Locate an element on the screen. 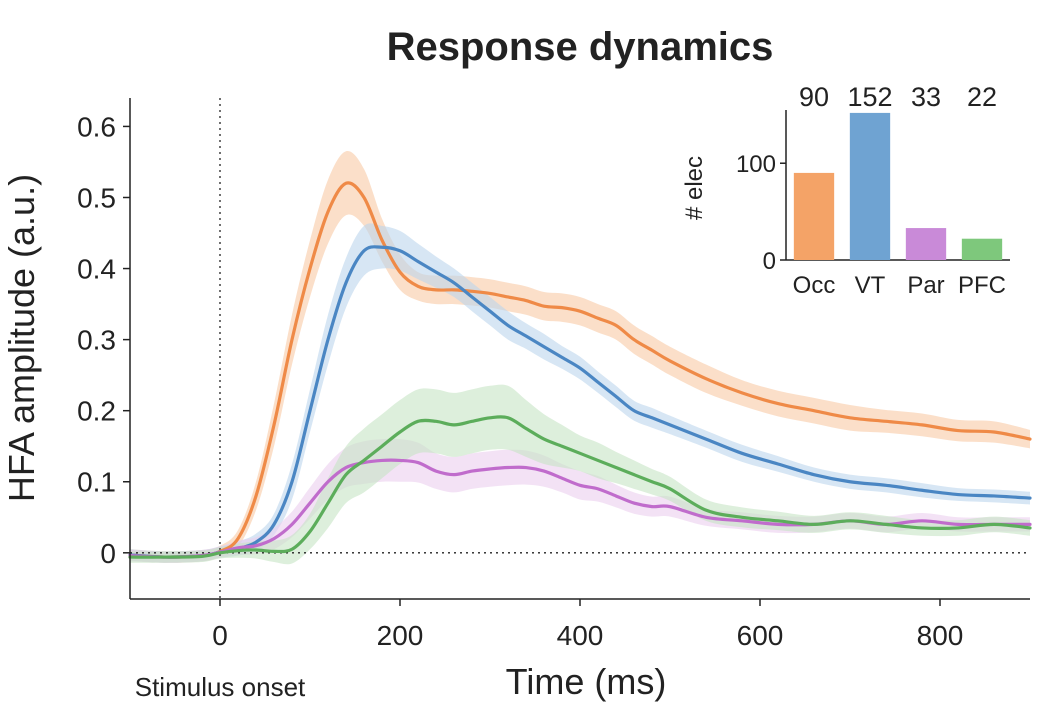 Image resolution: width=1047 pixels, height=712 pixels. y-axis-label: HFA amplitude (a.u.) is located at coordinates (21, 338).